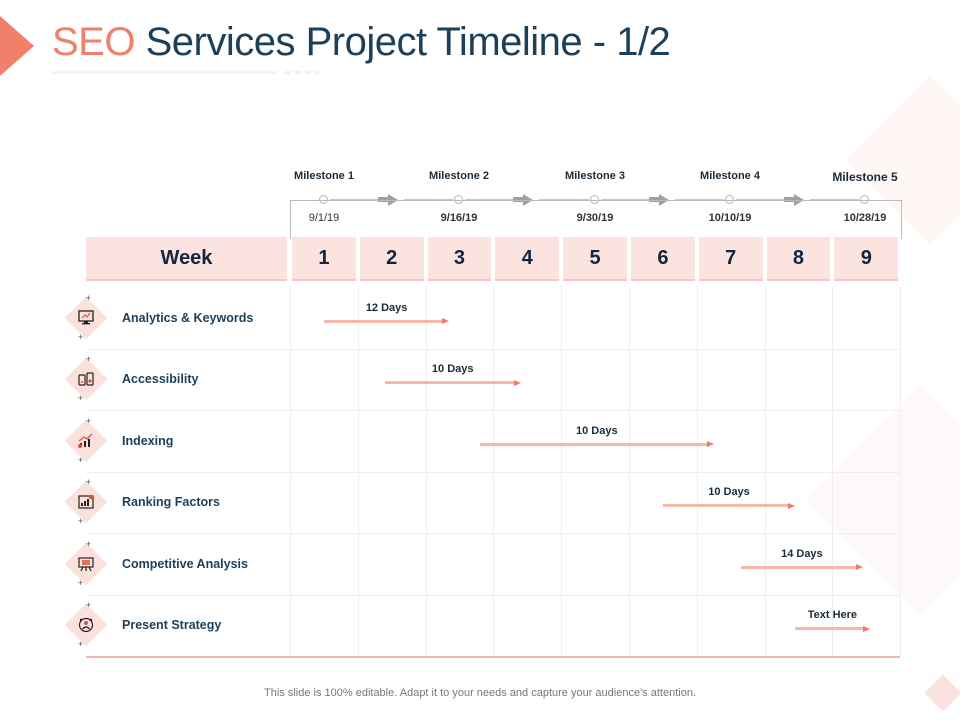  Describe the element at coordinates (86, 441) in the screenshot. I see `growth-chart-icon` at that location.